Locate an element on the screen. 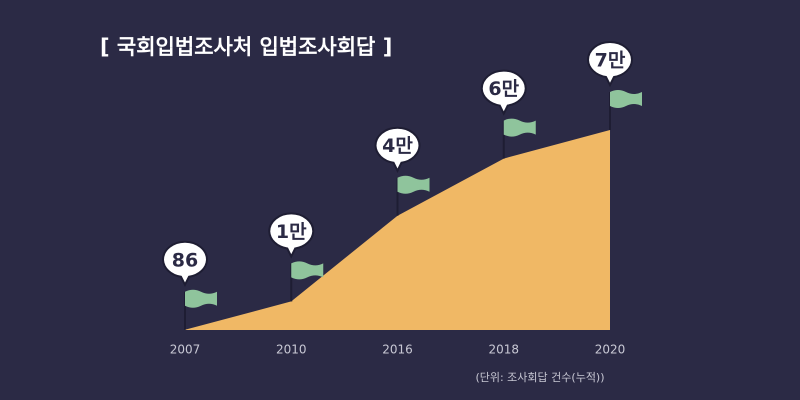 The width and height of the screenshot is (800, 400). flag-marker: 1만 is located at coordinates (296, 257).